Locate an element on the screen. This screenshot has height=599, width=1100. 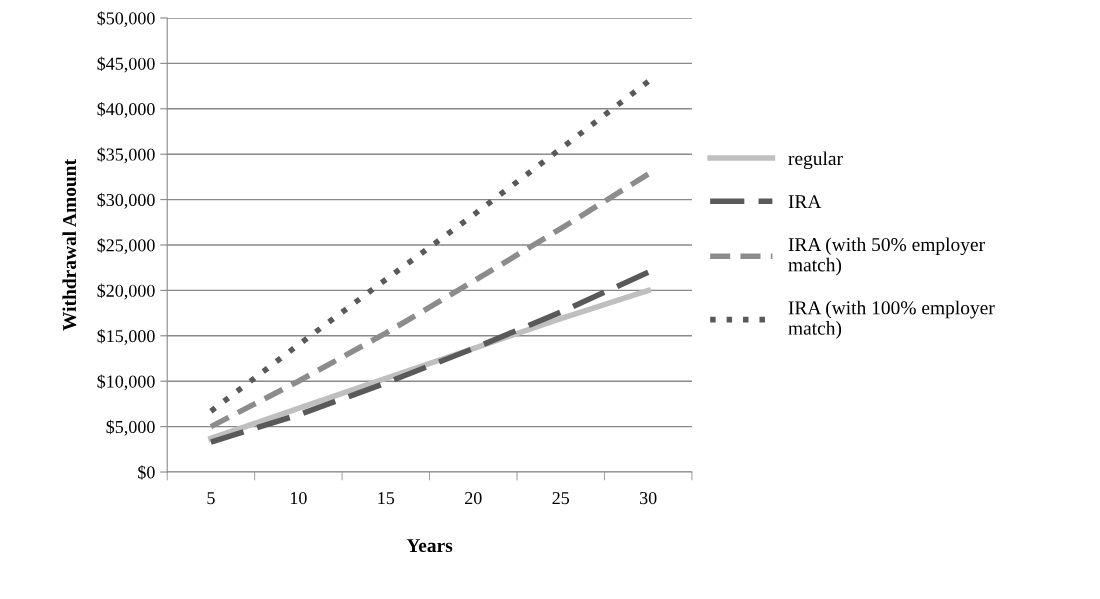
y-tick-label: $10,000 is located at coordinates (126, 382).